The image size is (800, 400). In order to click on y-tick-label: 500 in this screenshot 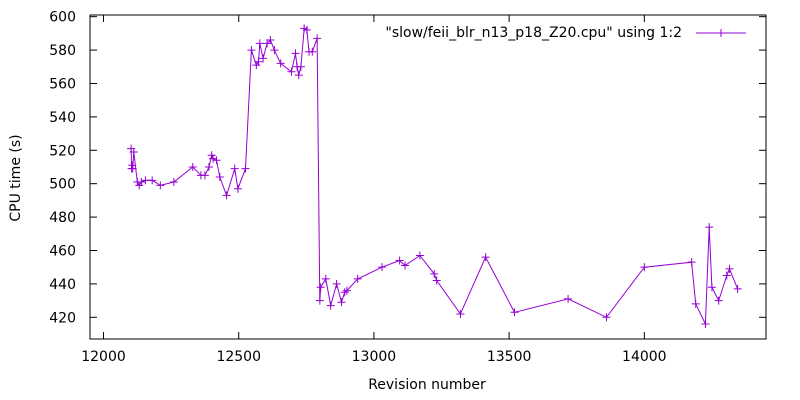, I will do `click(62, 185)`.